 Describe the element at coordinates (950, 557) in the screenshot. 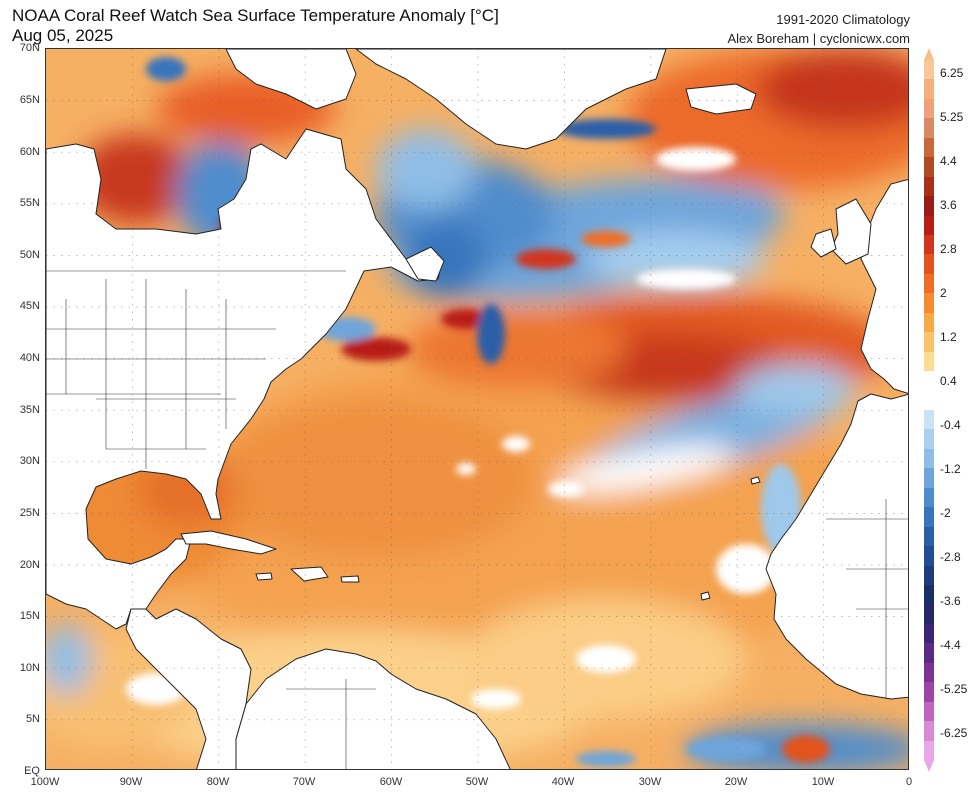

I see `colorbar-label-neg-2.8: -2.8` at that location.